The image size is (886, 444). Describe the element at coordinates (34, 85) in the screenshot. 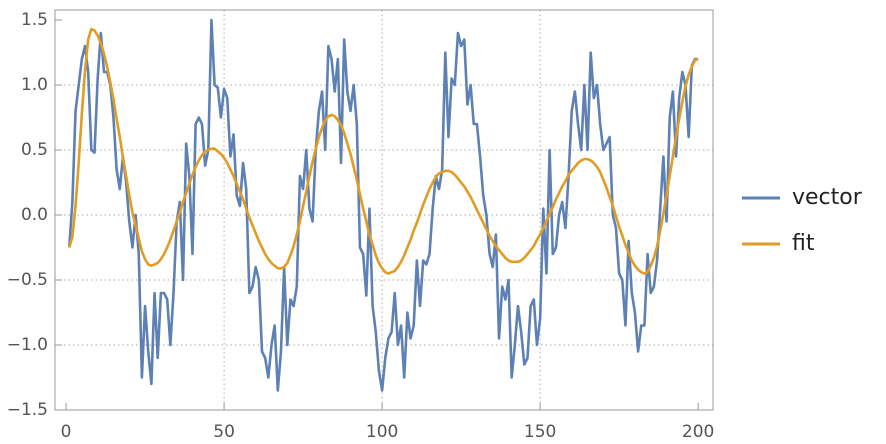

I see `y-tick-label: 1.0` at that location.